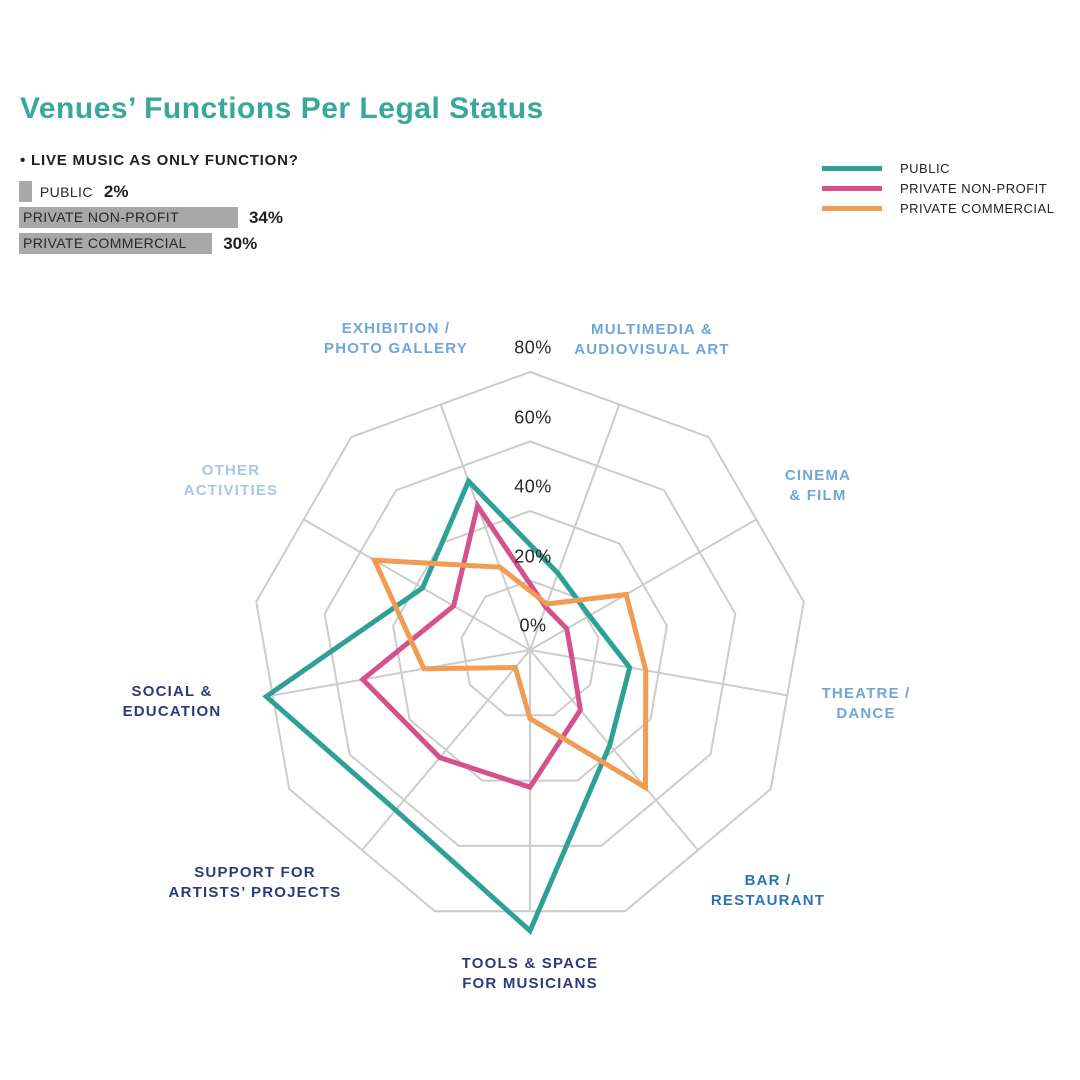 The width and height of the screenshot is (1080, 1080). I want to click on radar-spoke-social-education, so click(401, 673).